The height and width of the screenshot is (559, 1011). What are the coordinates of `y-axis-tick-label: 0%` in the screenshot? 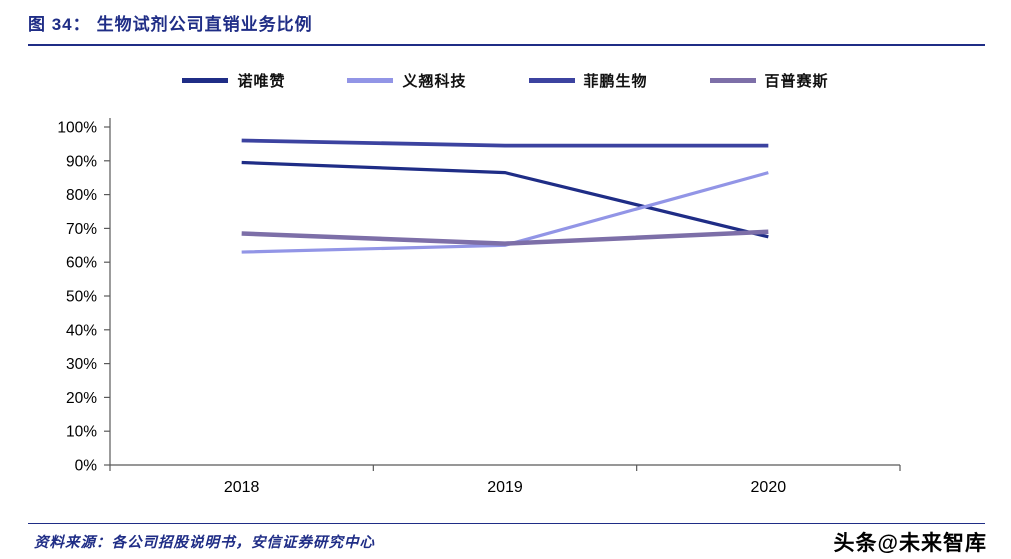 It's located at (86, 466).